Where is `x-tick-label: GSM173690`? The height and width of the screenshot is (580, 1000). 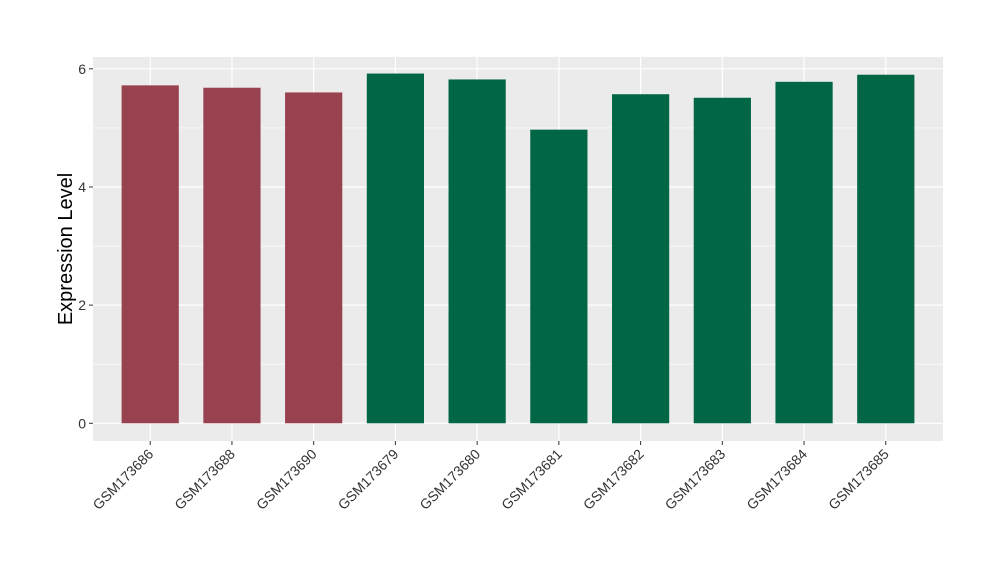
x-tick-label: GSM173690 is located at coordinates (286, 479).